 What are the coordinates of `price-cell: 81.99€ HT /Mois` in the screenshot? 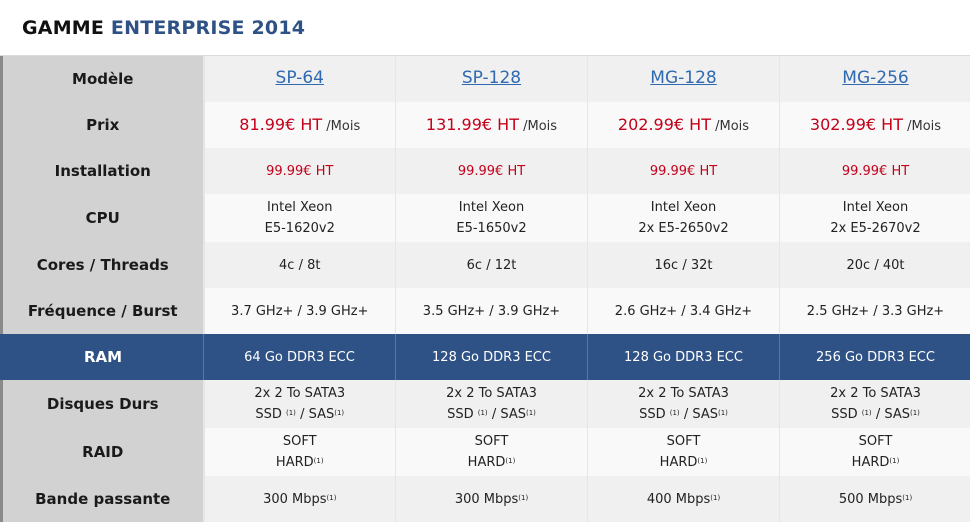 It's located at (299, 125).